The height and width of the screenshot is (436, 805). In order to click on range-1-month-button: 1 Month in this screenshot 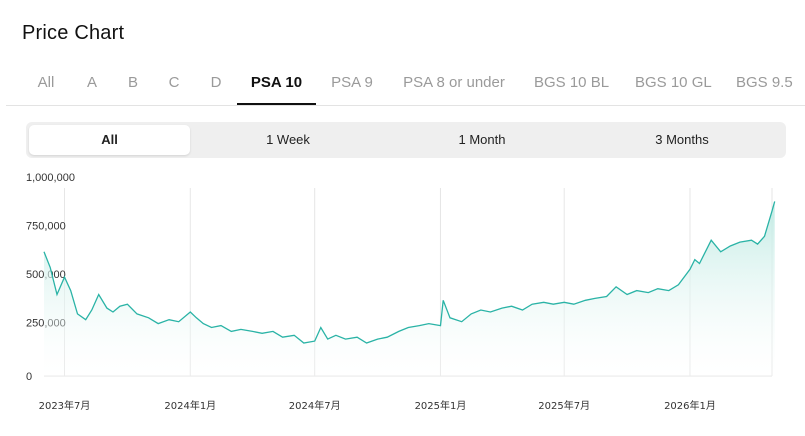, I will do `click(482, 139)`.